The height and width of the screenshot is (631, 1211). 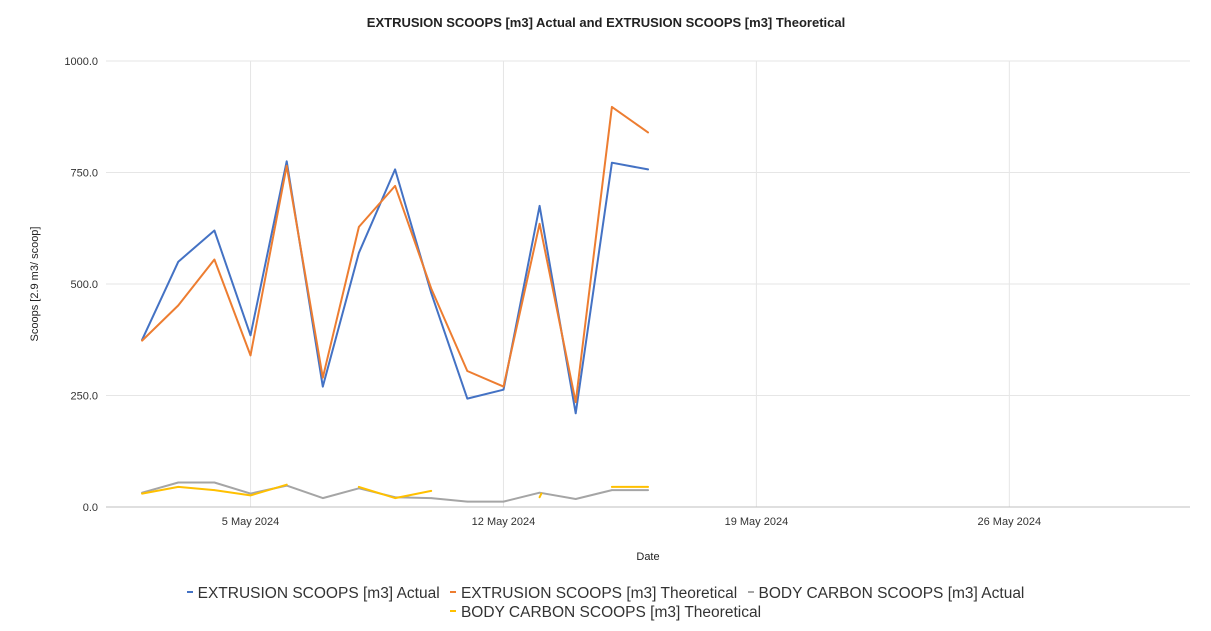 I want to click on y-tick-label: 1000.0, so click(x=81, y=62).